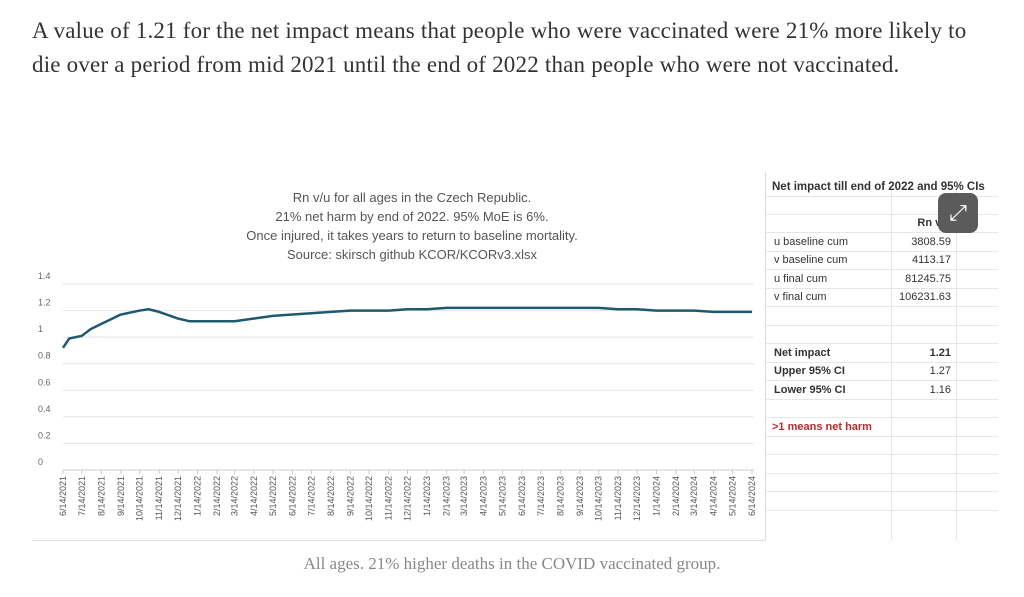 The width and height of the screenshot is (1024, 597). Describe the element at coordinates (637, 498) in the screenshot. I see `x-tick-label: 12/14/2023` at that location.